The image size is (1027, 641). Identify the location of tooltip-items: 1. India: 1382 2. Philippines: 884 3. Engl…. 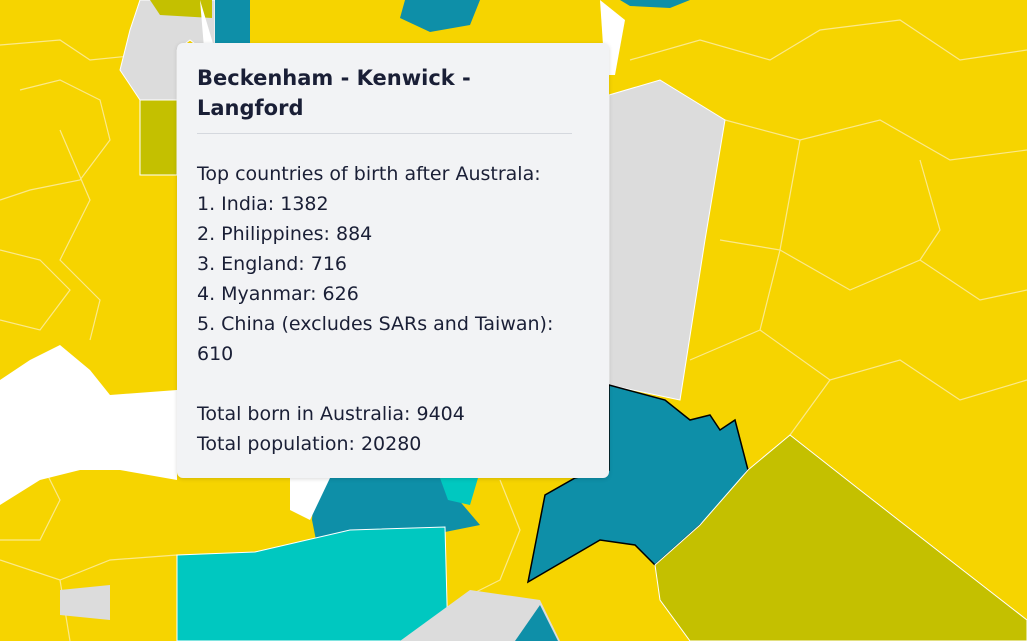
(384, 279).